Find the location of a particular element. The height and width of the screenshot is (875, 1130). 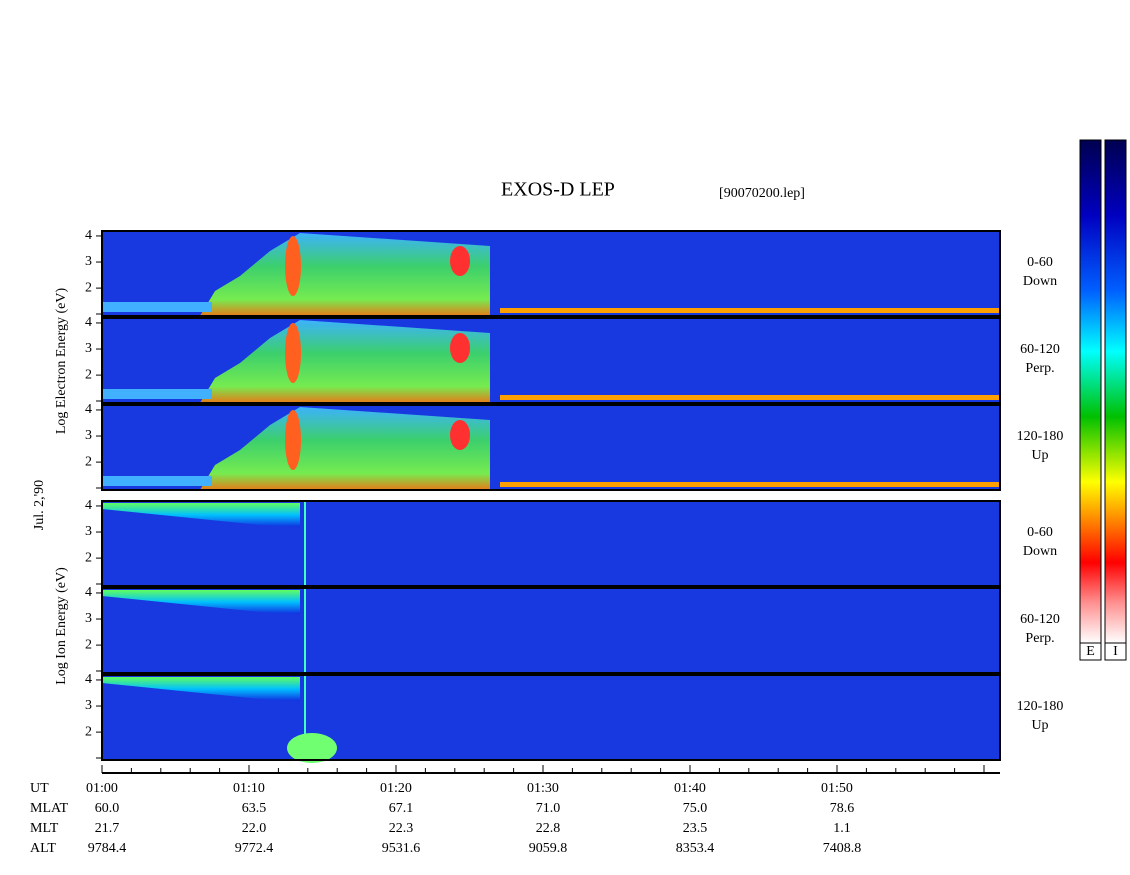

ephemeris-value: 60.0 is located at coordinates (107, 808).